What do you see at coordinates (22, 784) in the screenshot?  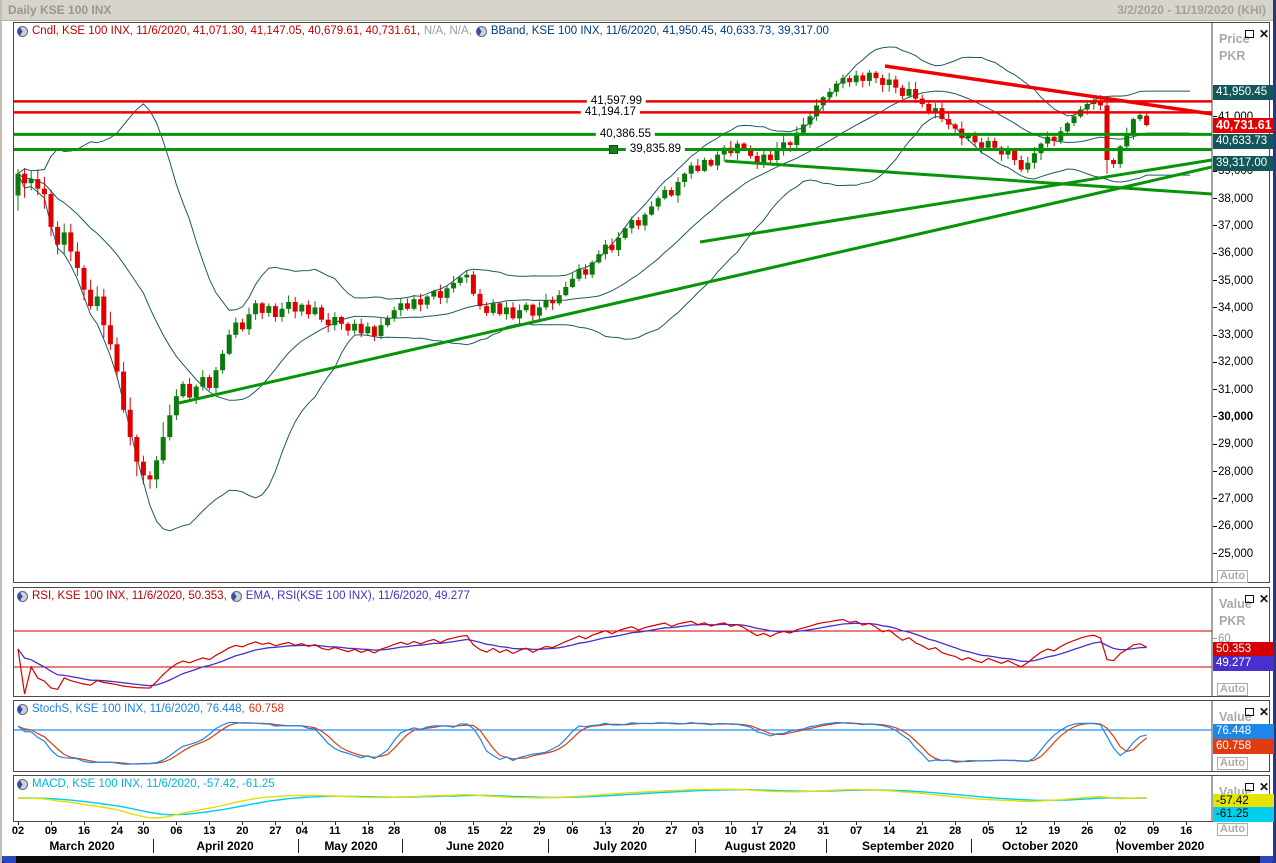 I see `macd-legend-collapse-icon` at bounding box center [22, 784].